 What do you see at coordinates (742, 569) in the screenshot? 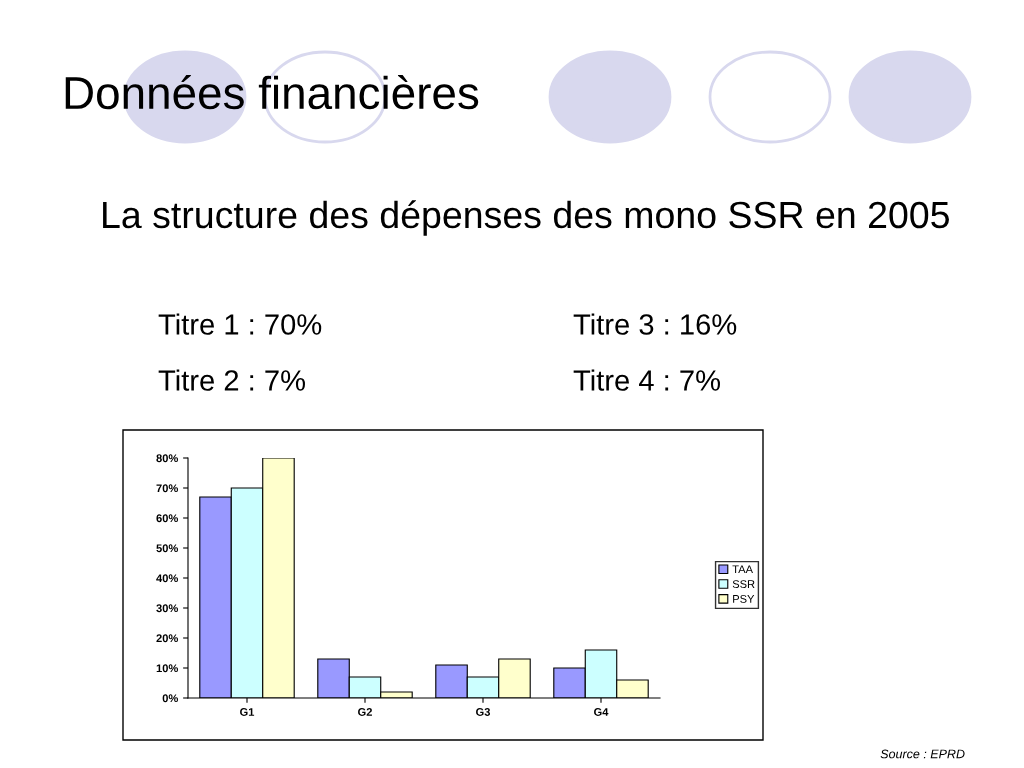
I see `legend-label: TAA` at bounding box center [742, 569].